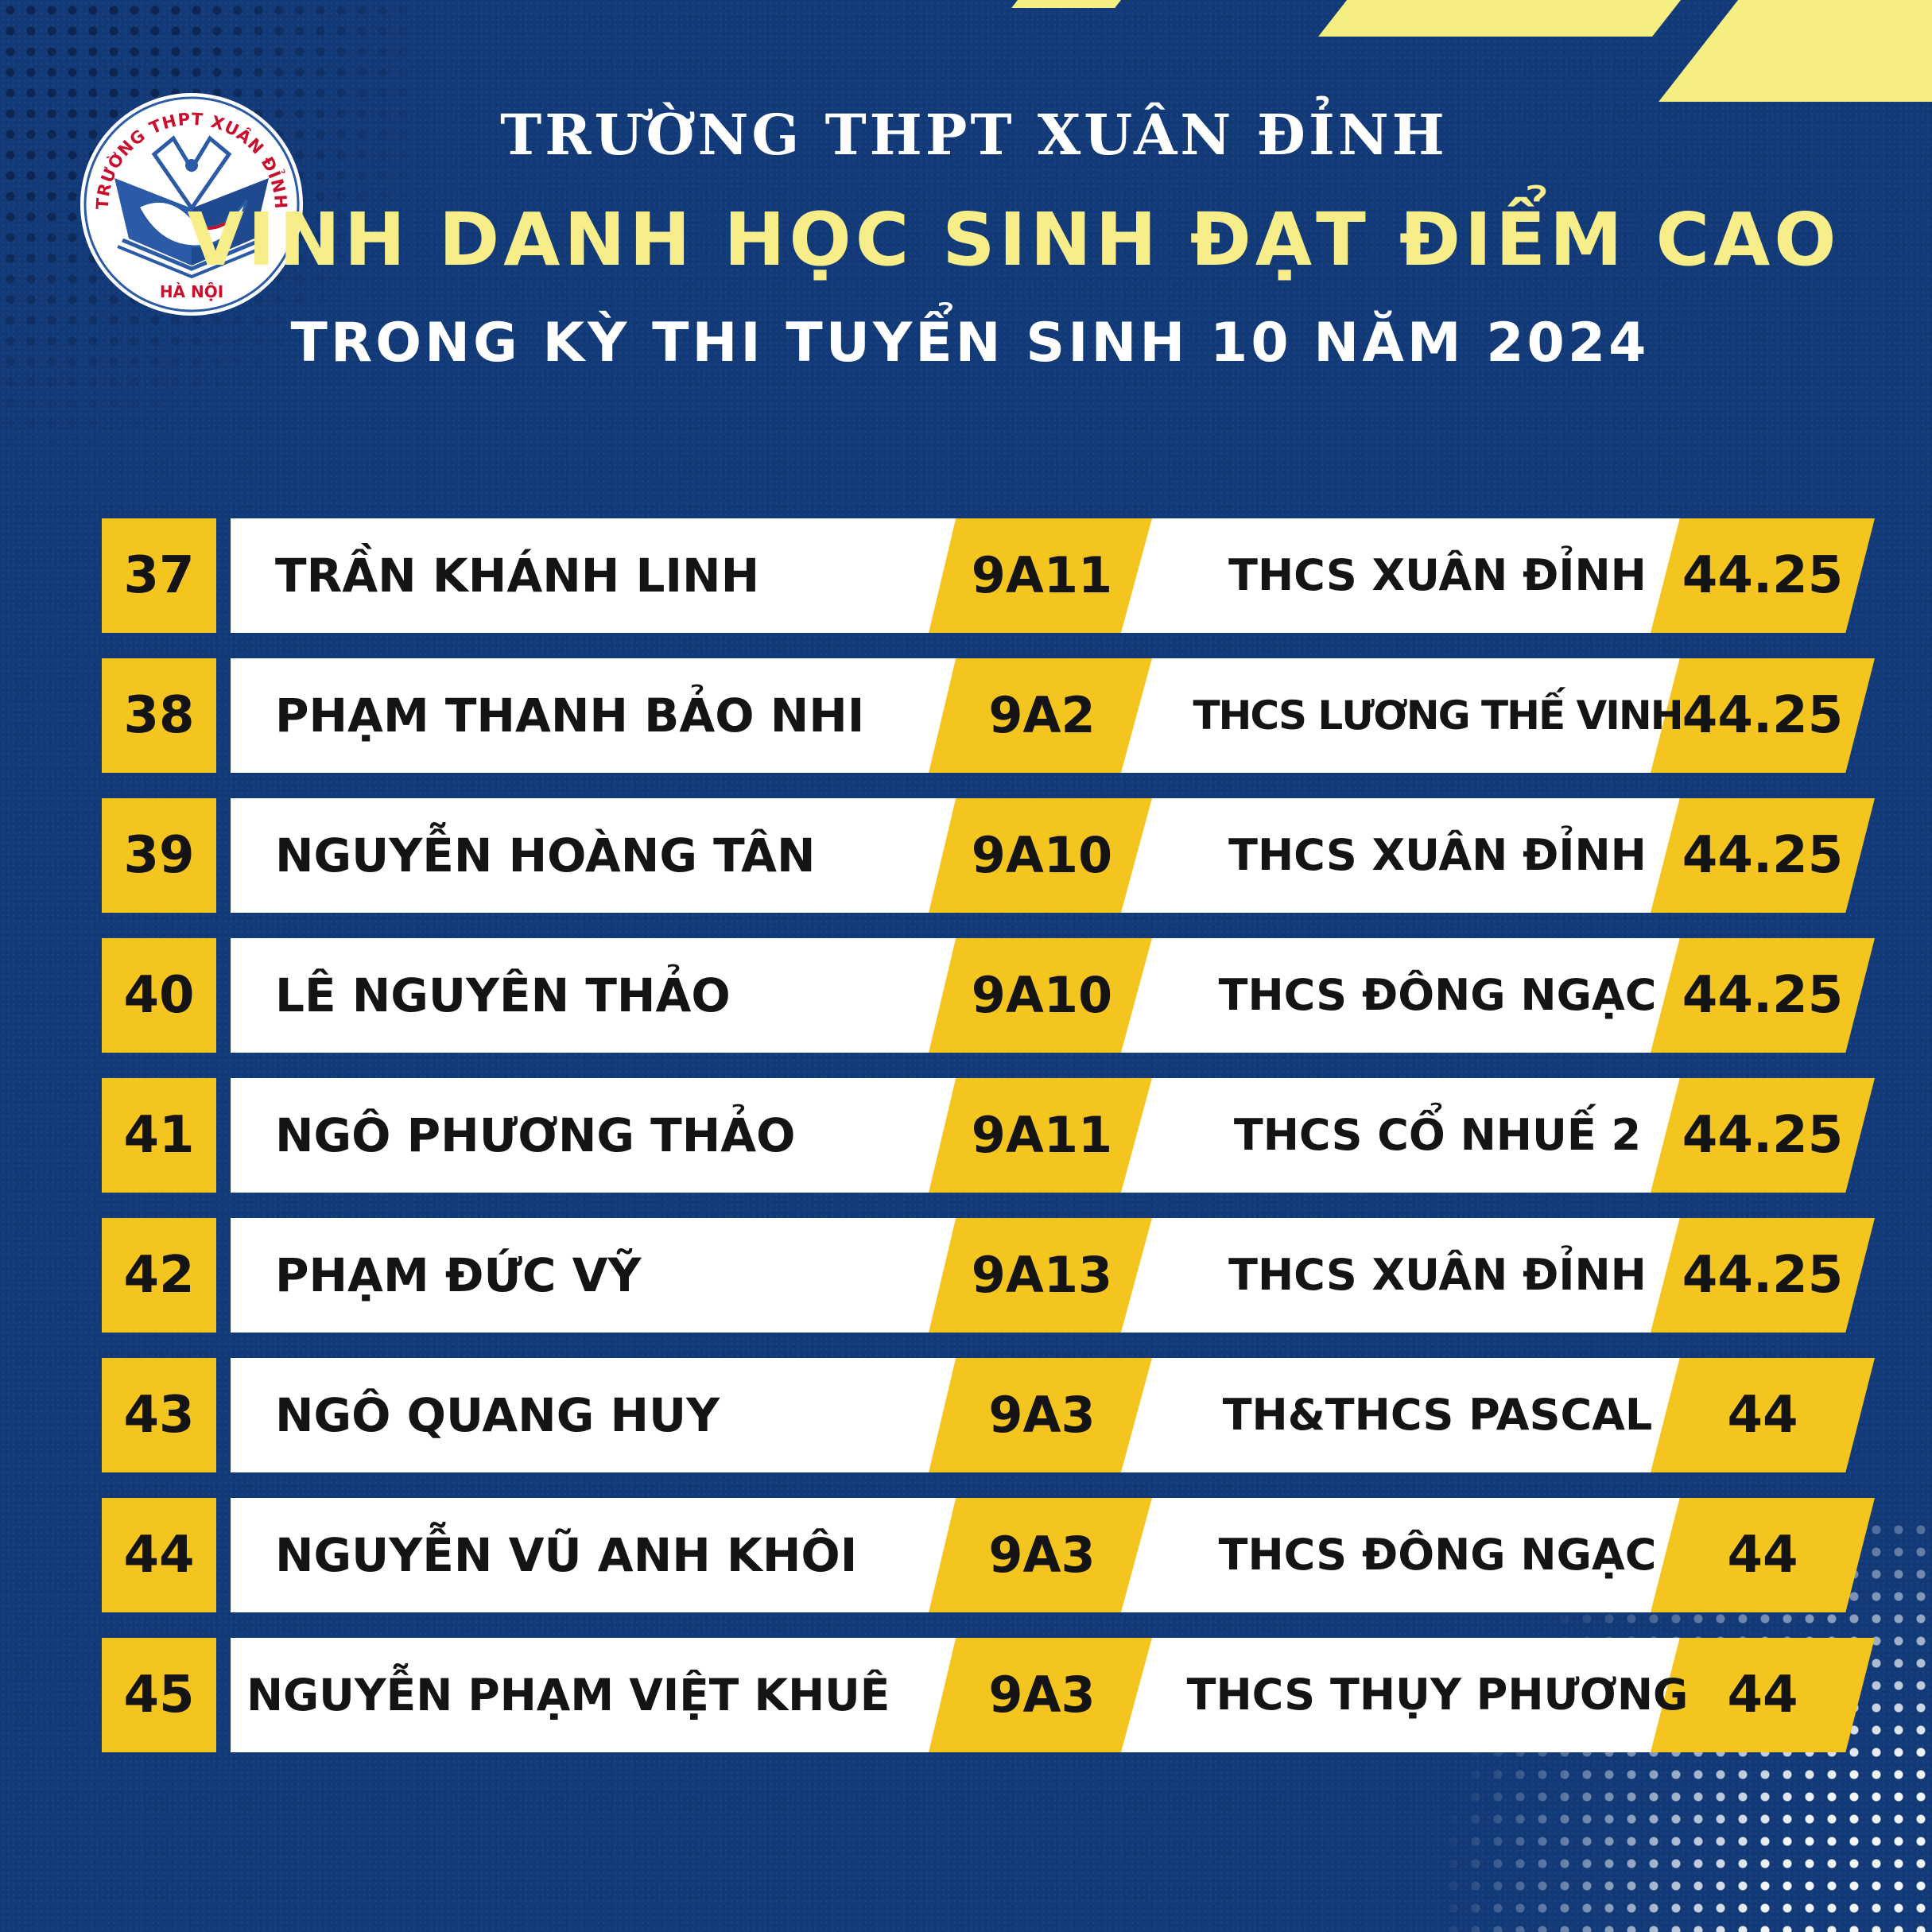 Image resolution: width=1932 pixels, height=1932 pixels. What do you see at coordinates (1014, 240) in the screenshot?
I see `page-title: VINH DANH HỌC SINH ĐẠT ĐIỂM CAO` at bounding box center [1014, 240].